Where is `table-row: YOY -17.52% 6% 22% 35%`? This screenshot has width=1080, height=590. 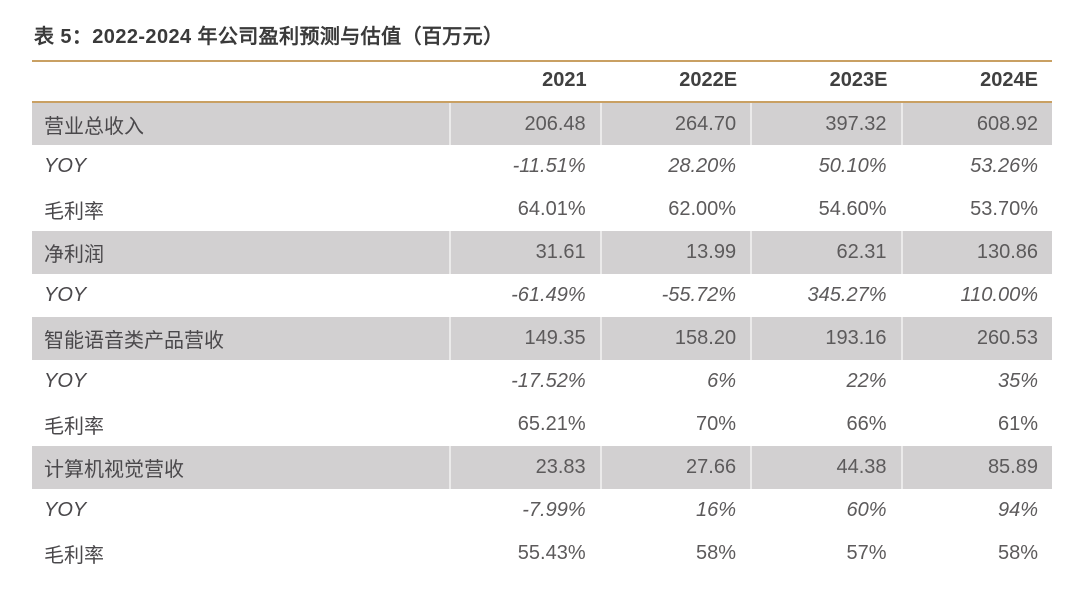 table-row: YOY -17.52% 6% 22% 35% is located at coordinates (542, 381).